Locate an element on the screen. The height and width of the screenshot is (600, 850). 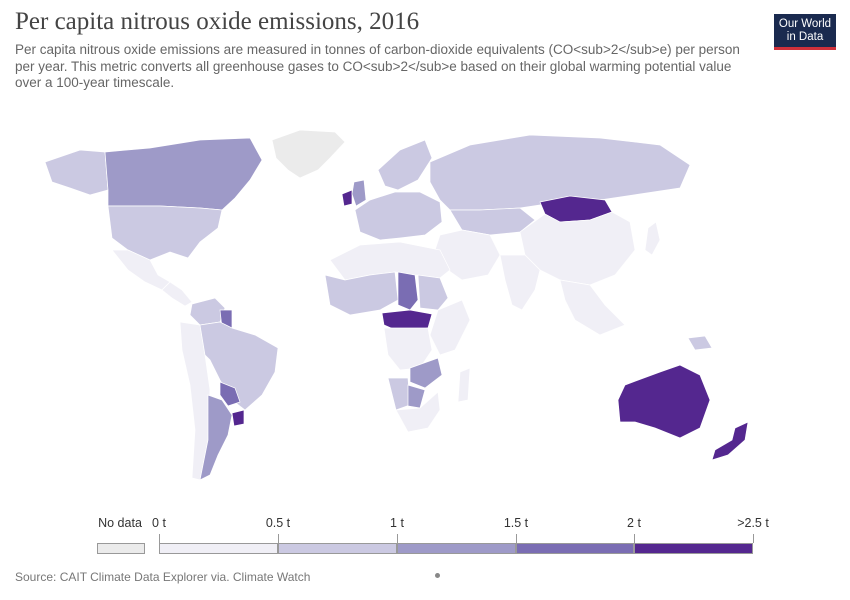
chad is located at coordinates (408, 291).